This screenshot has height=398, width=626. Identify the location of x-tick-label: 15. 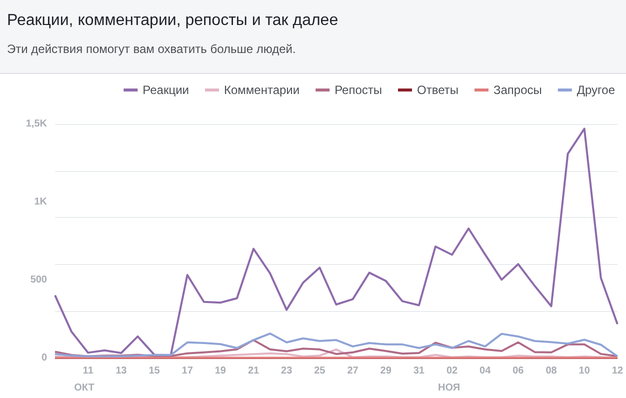
(154, 371).